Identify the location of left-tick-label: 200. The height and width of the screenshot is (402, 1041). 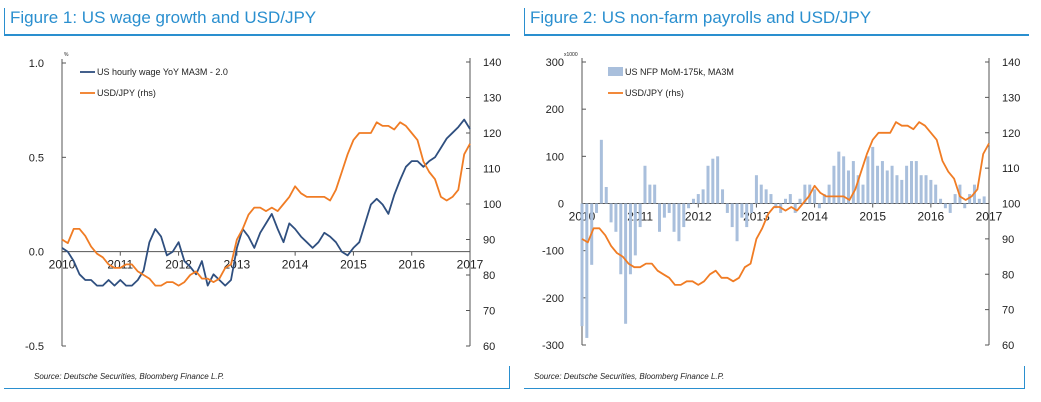
(555, 110).